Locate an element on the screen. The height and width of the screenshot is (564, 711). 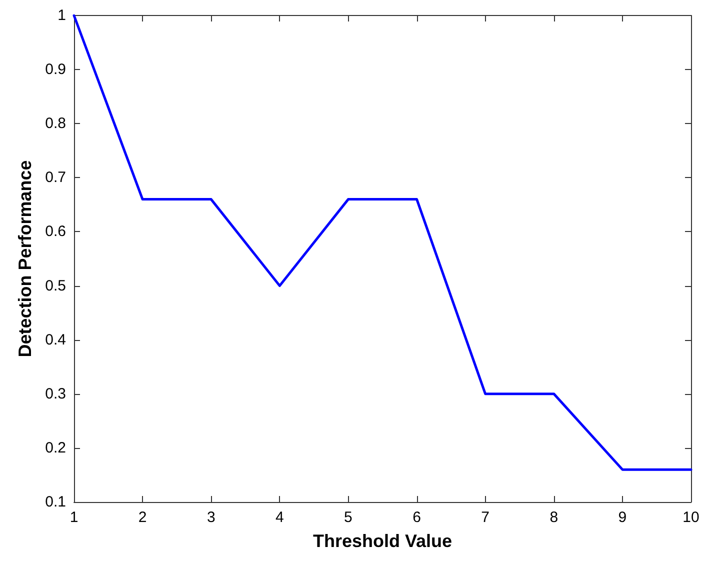
y-tick-label: 0.4 is located at coordinates (55, 339).